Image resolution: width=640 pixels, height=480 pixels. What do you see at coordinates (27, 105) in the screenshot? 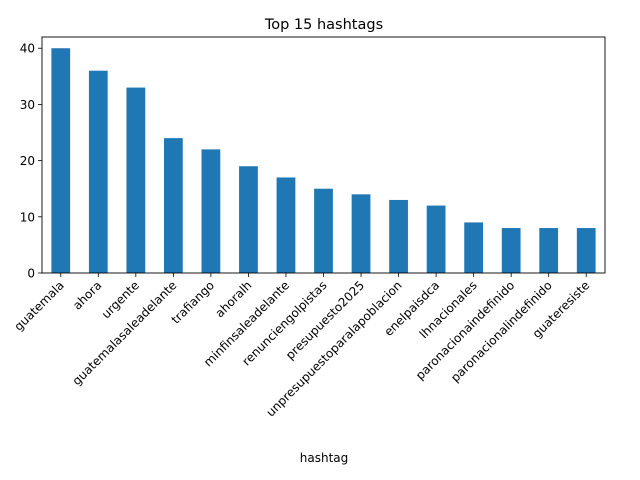
I see `y-tick-label: 30` at bounding box center [27, 105].